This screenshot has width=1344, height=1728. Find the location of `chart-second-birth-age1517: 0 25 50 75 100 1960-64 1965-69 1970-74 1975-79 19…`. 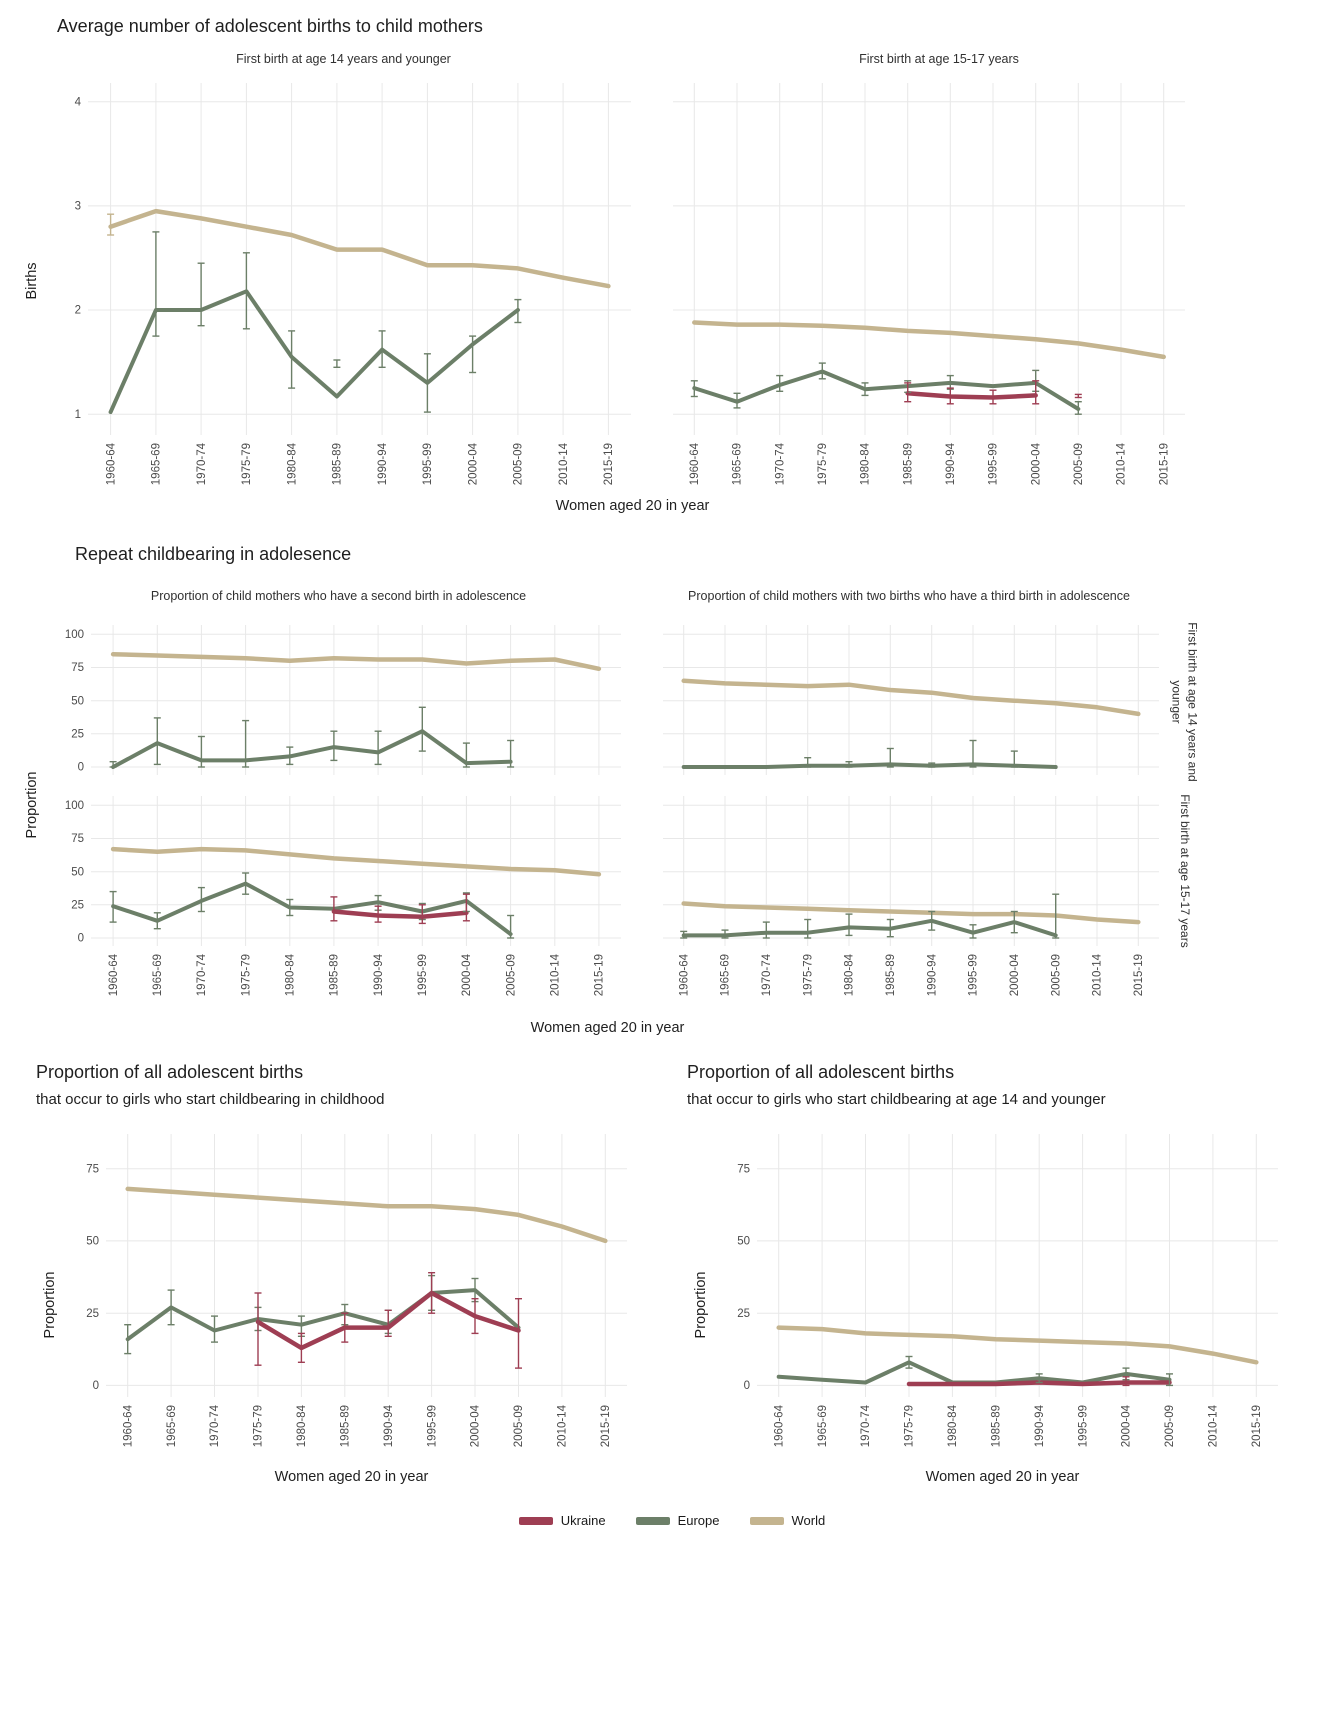

chart-second-birth-age1517: 0 25 50 75 100 1960-64 1965-69 1970-74 1975-79 19… is located at coordinates (343, 896).